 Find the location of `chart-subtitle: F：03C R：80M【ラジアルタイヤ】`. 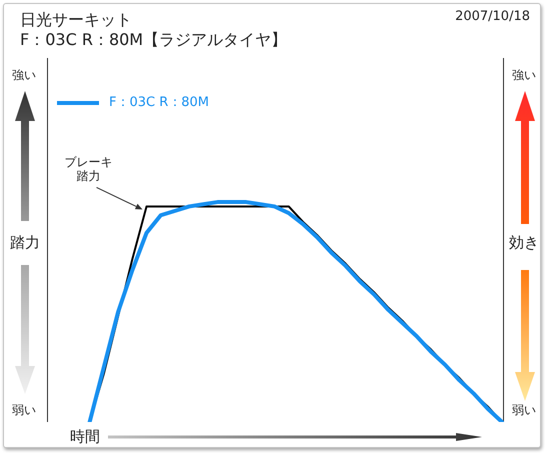

chart-subtitle: F：03C R：80M【ラジアルタイヤ】 is located at coordinates (154, 39).